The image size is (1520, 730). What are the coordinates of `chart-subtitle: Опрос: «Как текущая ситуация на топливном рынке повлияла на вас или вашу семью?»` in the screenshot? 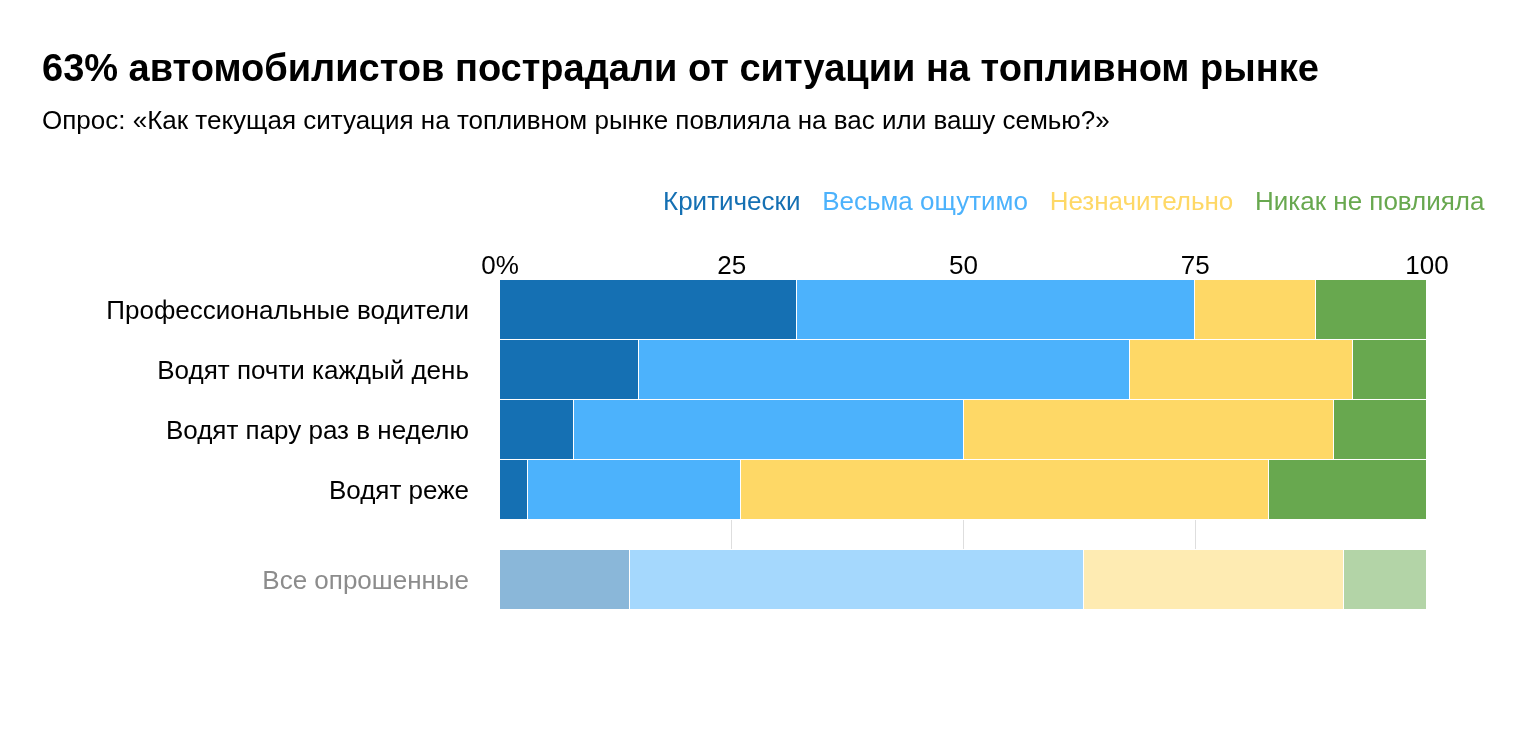 It's located at (576, 120).